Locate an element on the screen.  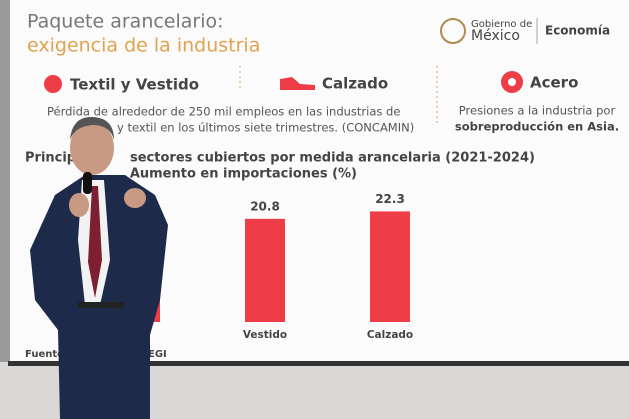
belt is located at coordinates (101, 305).